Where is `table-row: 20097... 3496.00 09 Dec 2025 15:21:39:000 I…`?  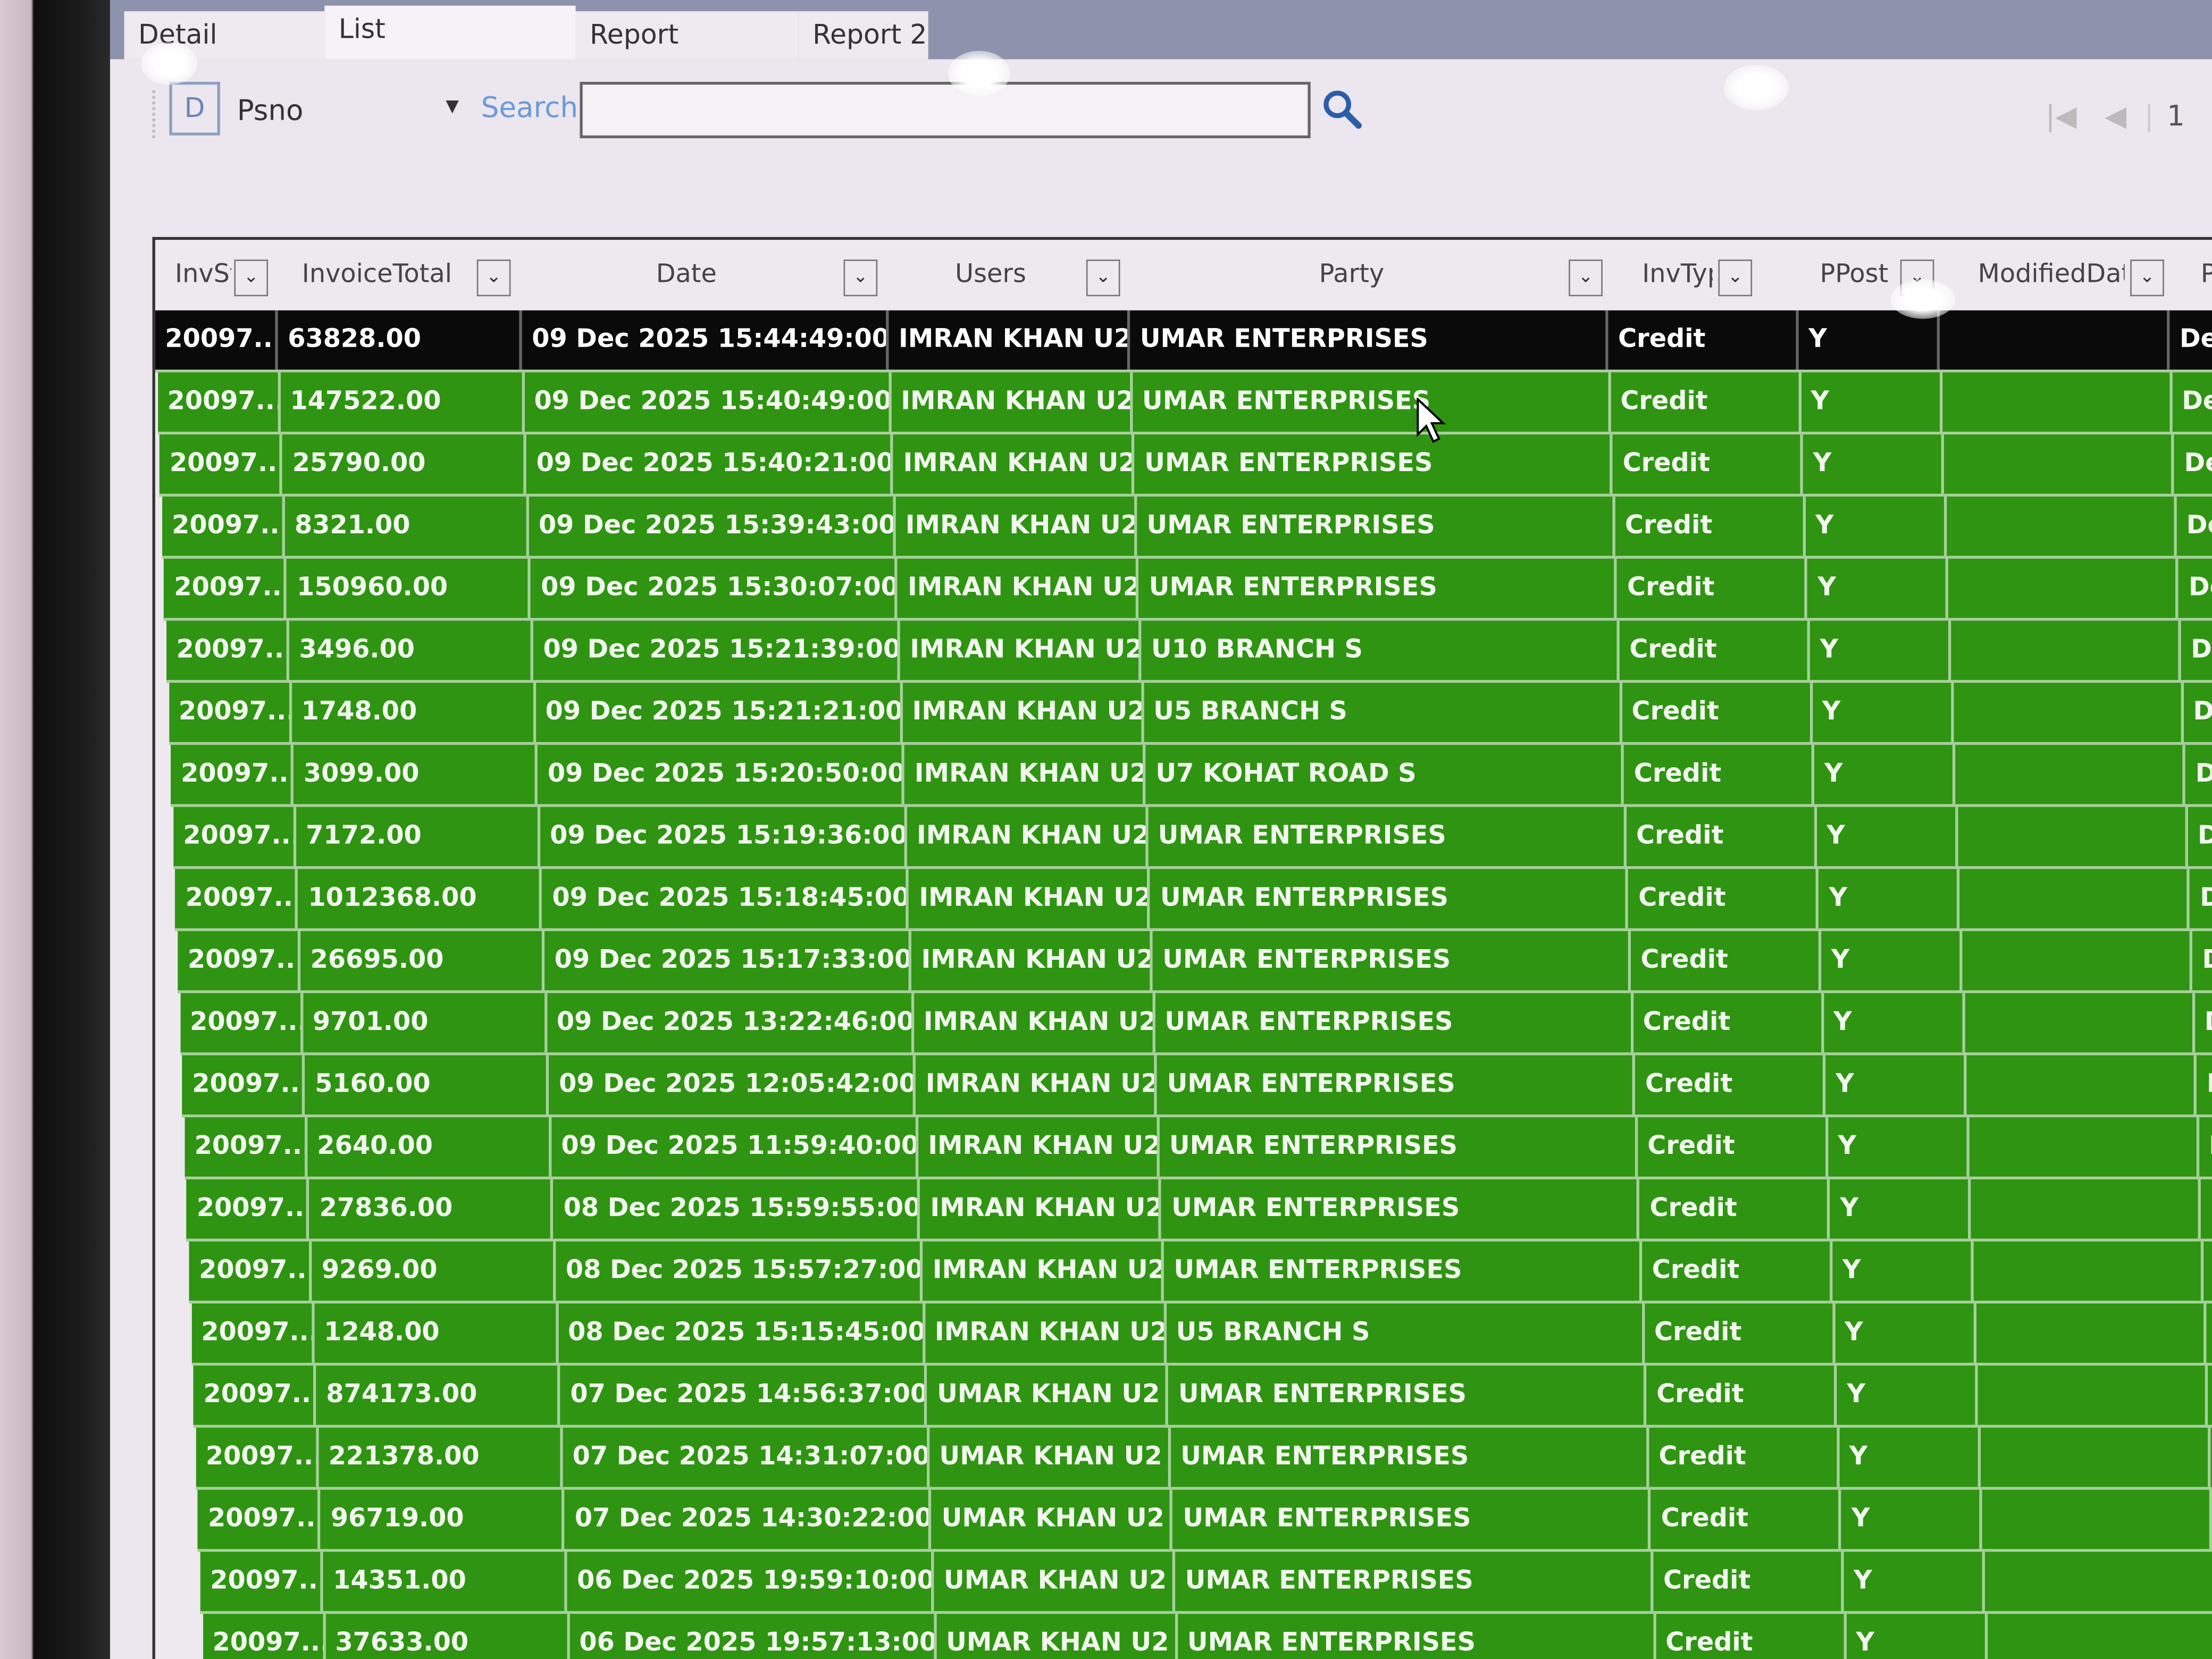
table-row: 20097... 3496.00 09 Dec 2025 15:21:39:000 I… is located at coordinates (1189, 652).